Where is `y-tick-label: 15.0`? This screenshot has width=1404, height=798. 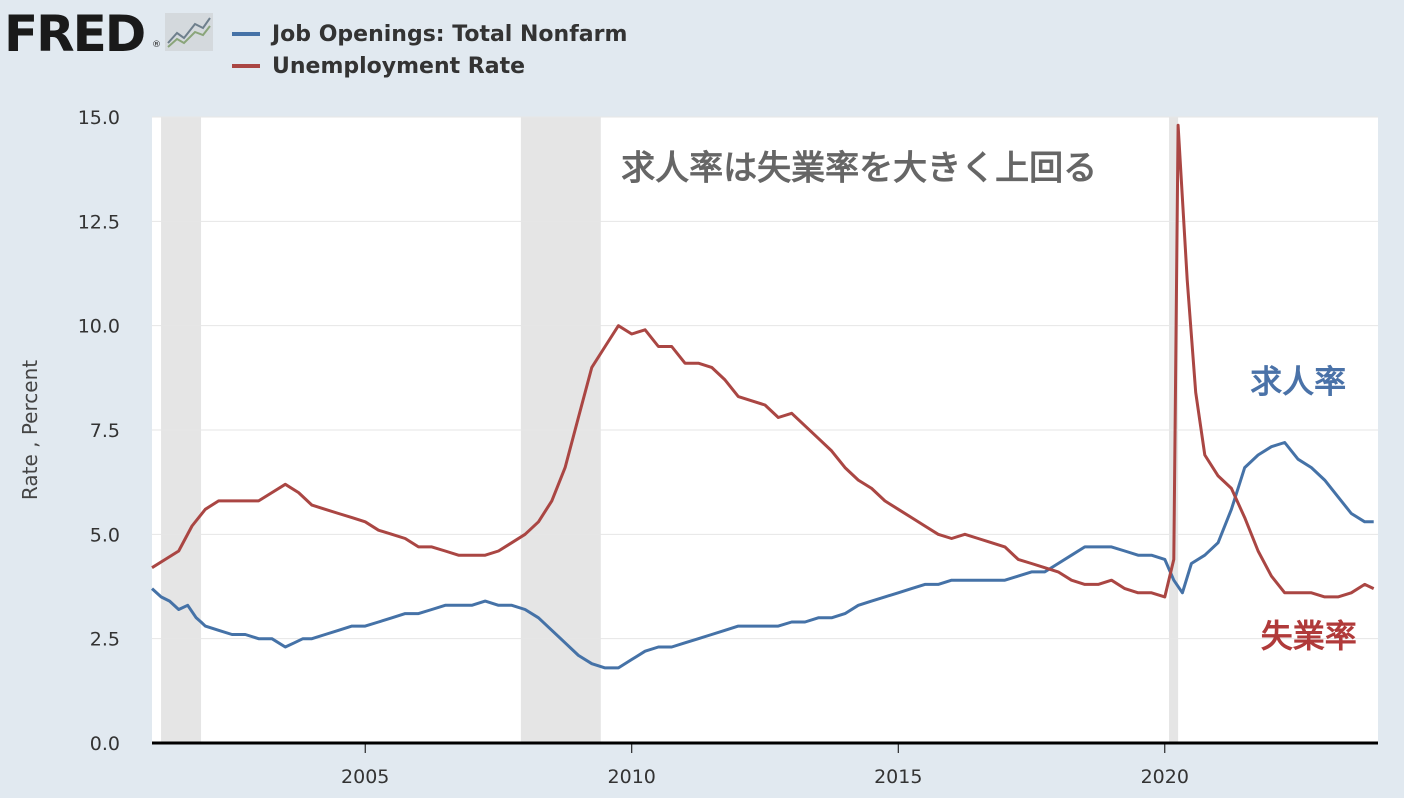
y-tick-label: 15.0 is located at coordinates (99, 118).